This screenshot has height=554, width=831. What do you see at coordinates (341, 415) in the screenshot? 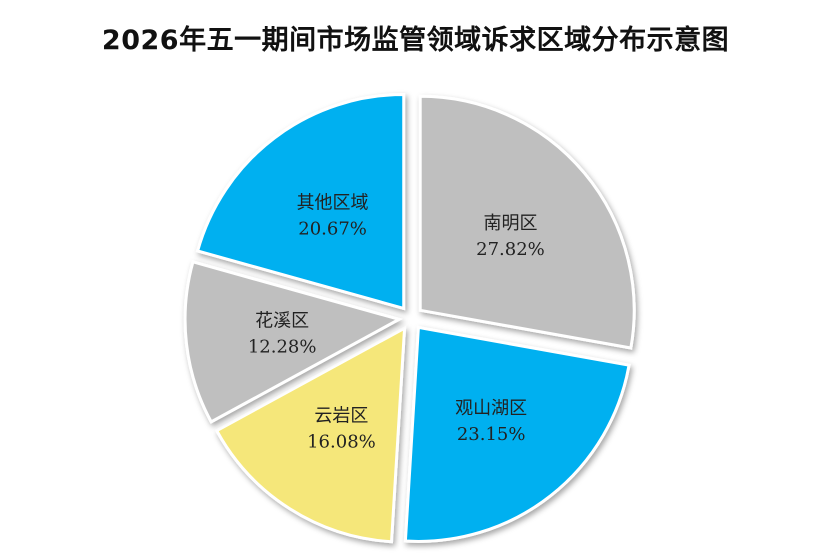
I see `slice-name-label: 云岩区` at bounding box center [341, 415].